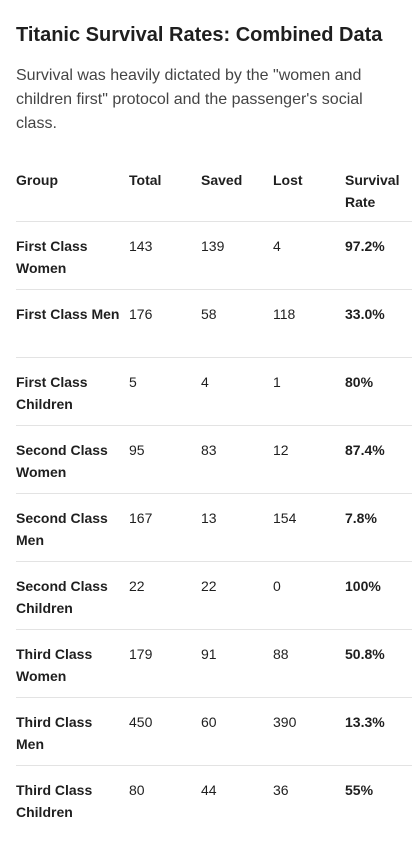 This screenshot has height=857, width=420. I want to click on value-cell: 154, so click(285, 518).